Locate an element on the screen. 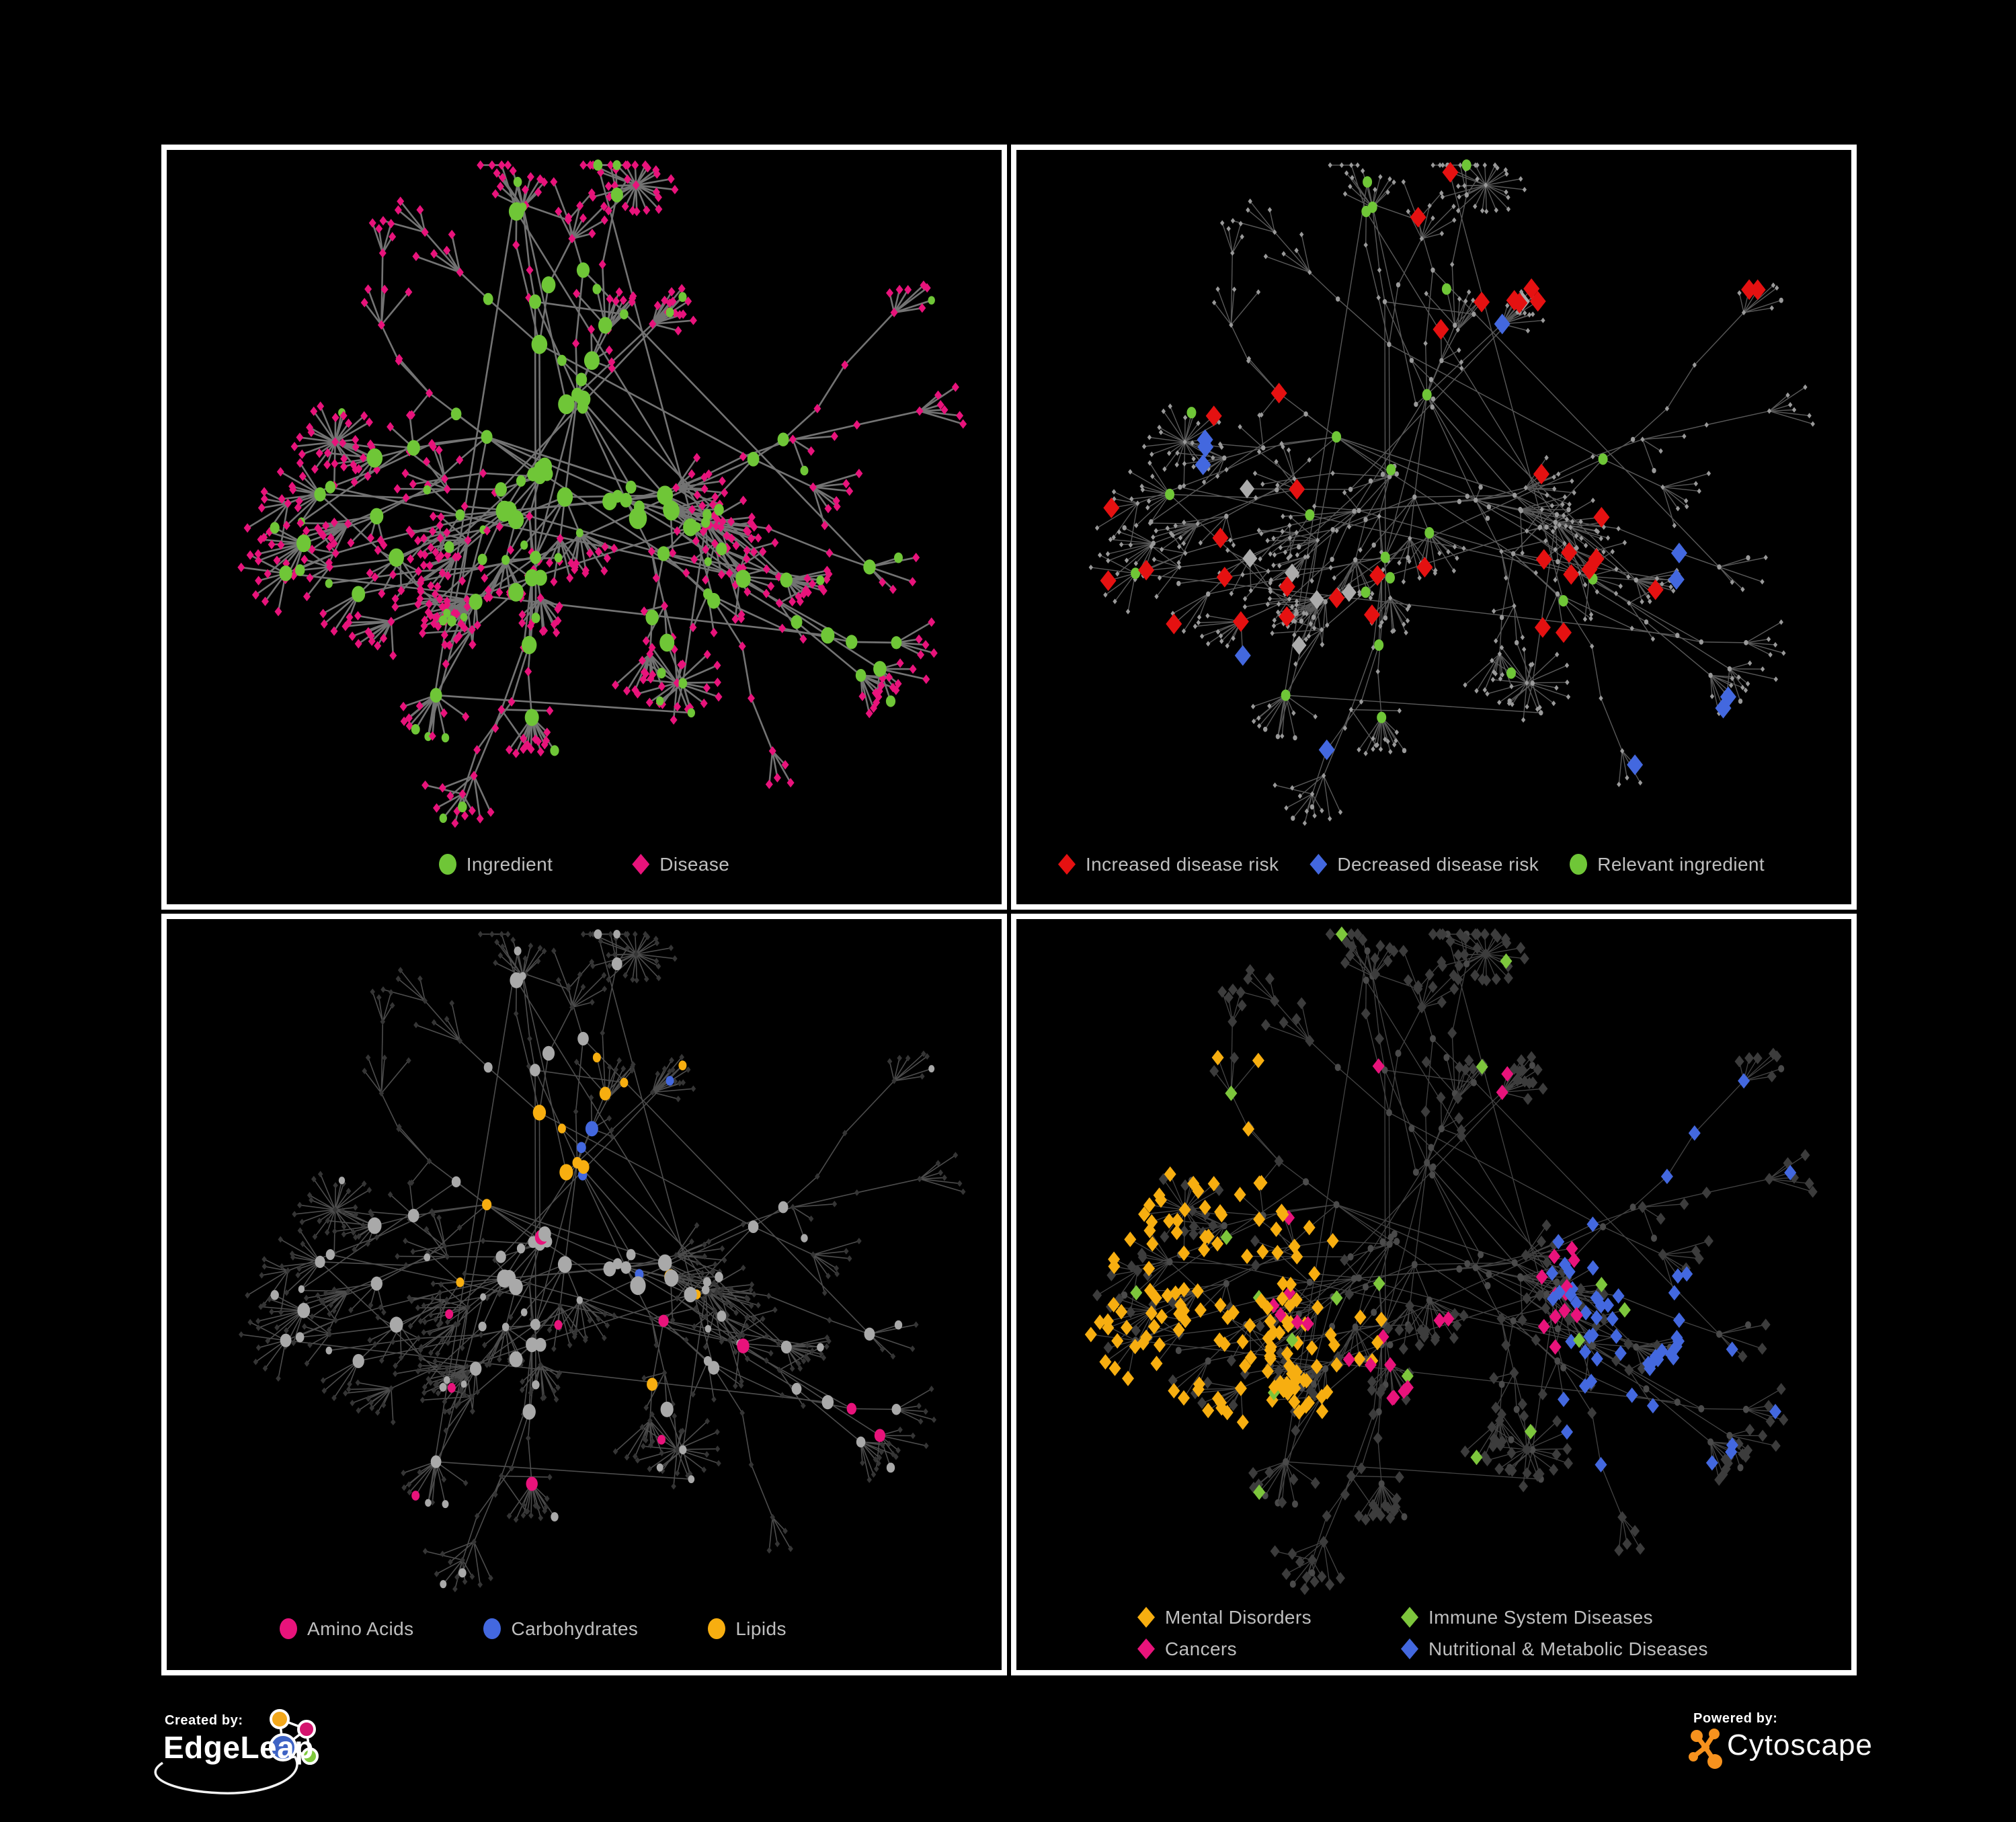  created-by-label: Created by: is located at coordinates (204, 1721).